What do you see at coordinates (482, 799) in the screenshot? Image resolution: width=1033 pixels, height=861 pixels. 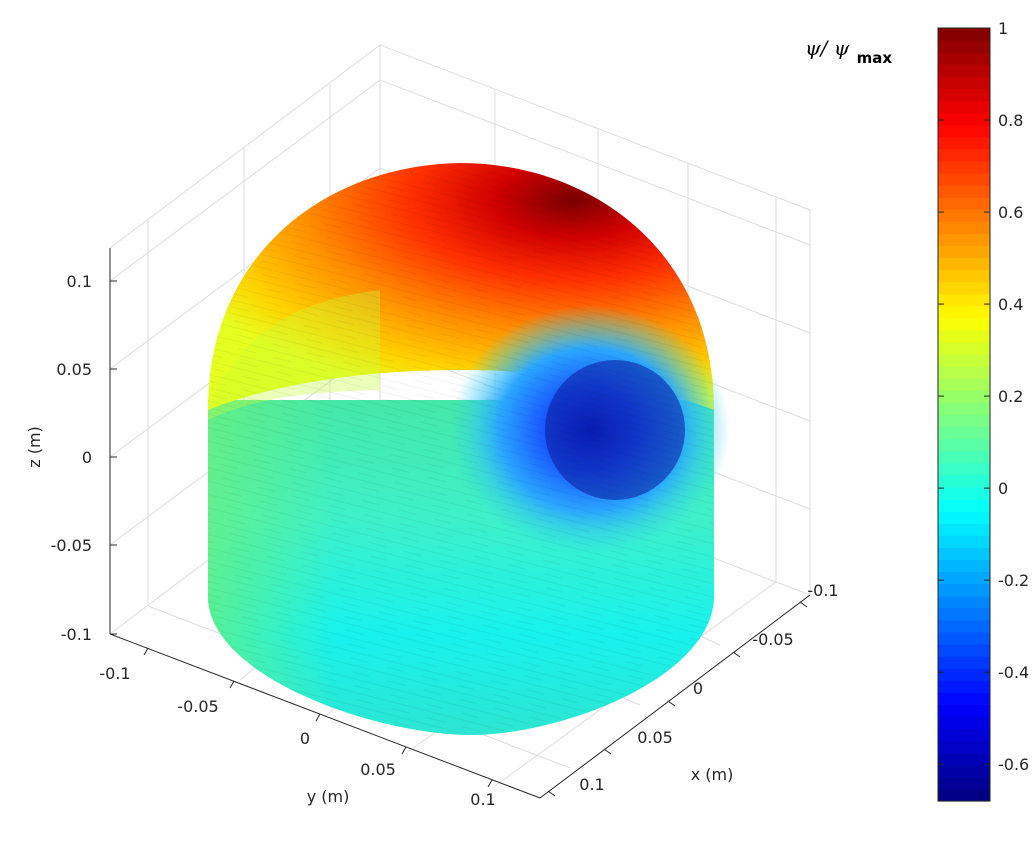 I see `y-tick-label: 0.1` at bounding box center [482, 799].